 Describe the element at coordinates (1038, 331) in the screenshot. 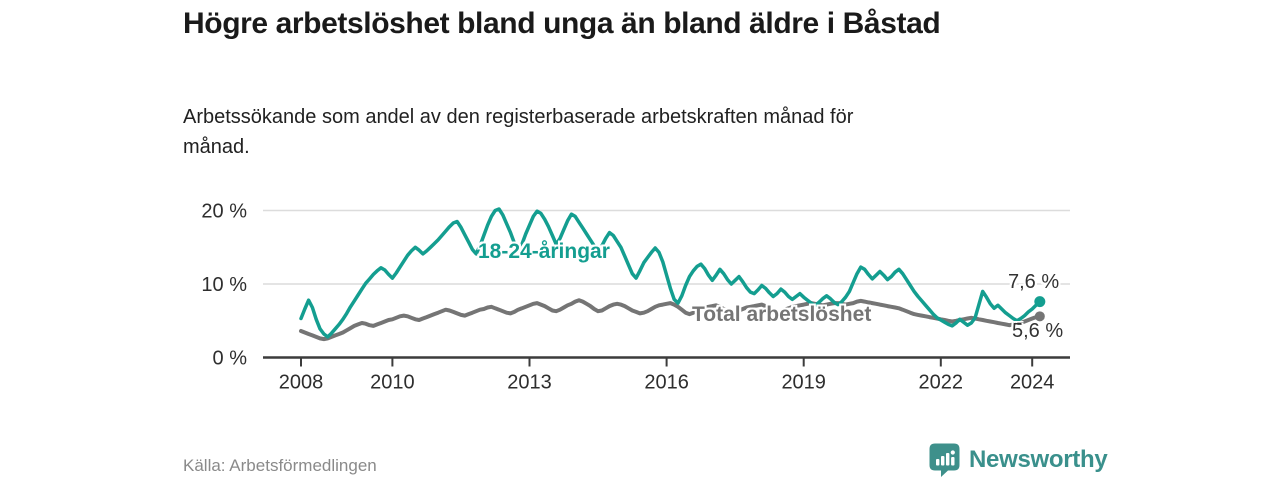

I see `end-value-total: 5,6 %` at that location.